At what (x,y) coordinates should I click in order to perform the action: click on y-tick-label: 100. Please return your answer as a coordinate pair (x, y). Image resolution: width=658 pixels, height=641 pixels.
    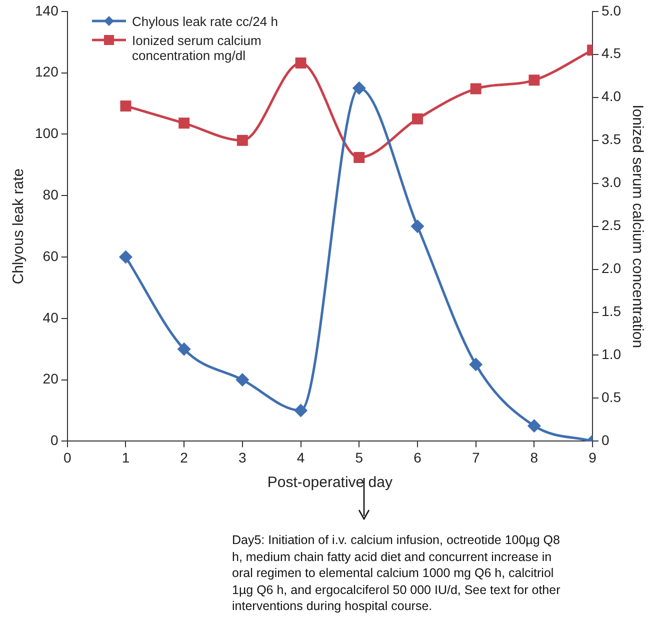
    Looking at the image, I should click on (47, 133).